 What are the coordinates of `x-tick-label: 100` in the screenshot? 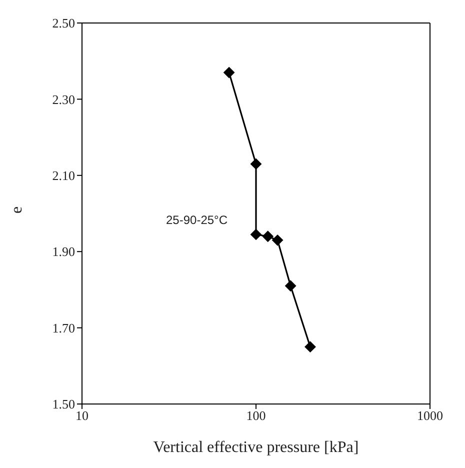 It's located at (256, 416).